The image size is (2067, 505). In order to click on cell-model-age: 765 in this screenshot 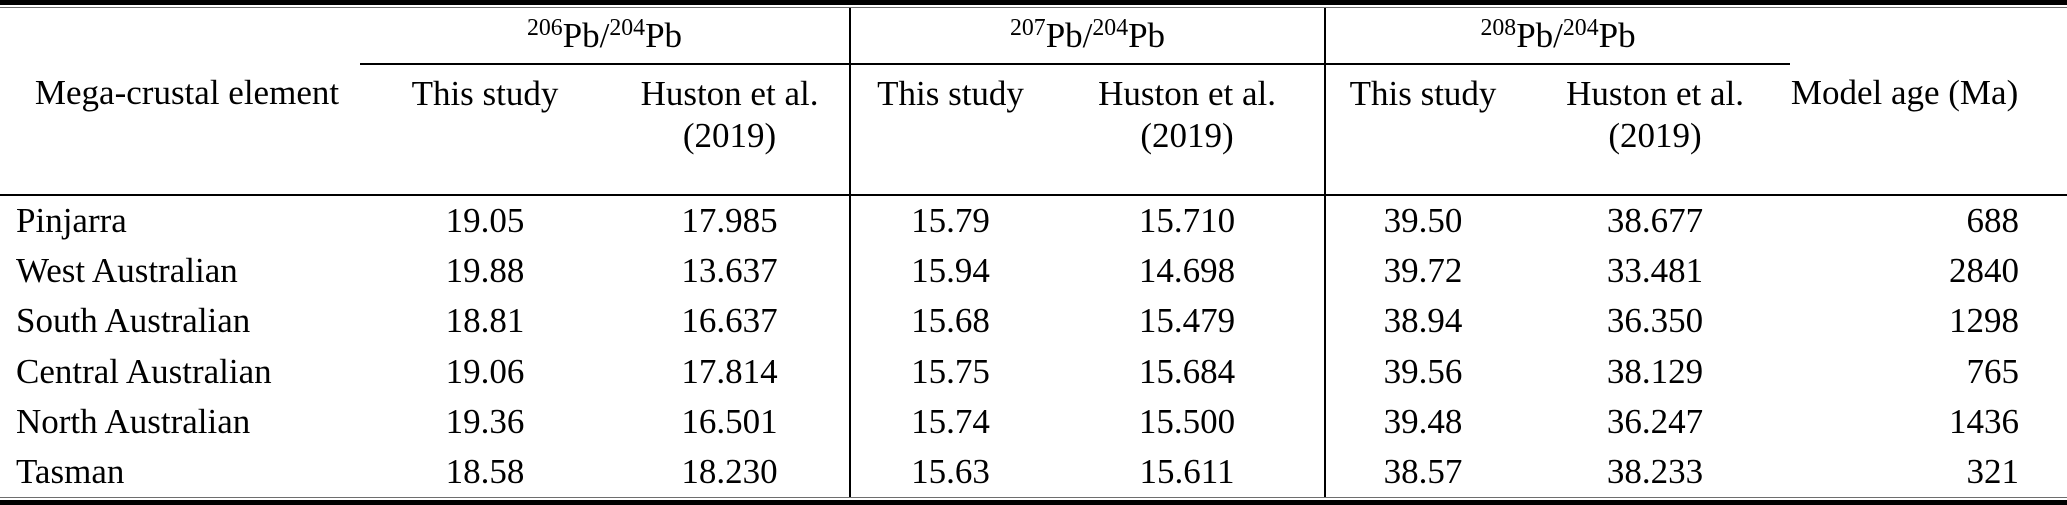, I will do `click(1993, 371)`.